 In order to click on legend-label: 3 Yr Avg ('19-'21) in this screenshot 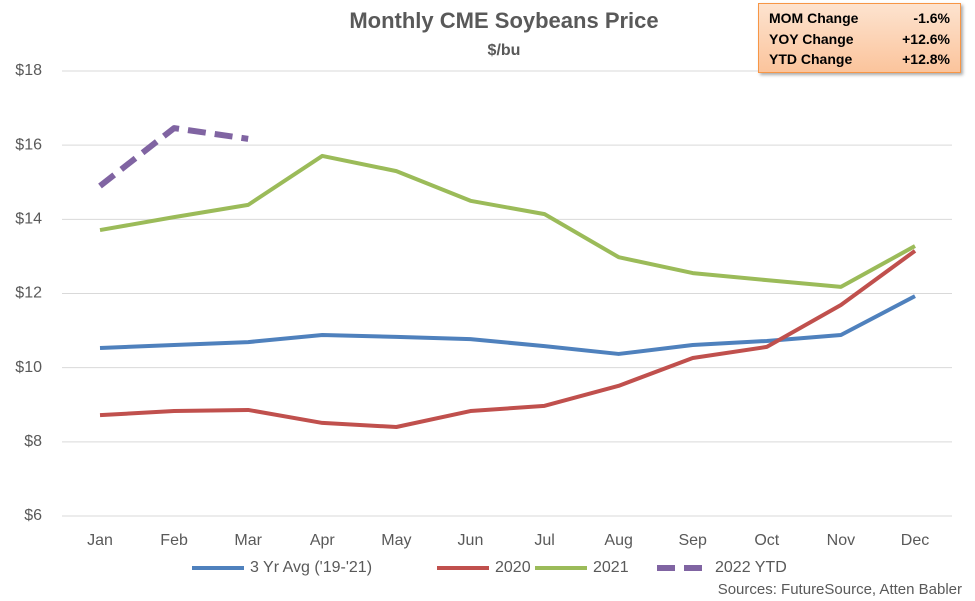, I will do `click(311, 567)`.